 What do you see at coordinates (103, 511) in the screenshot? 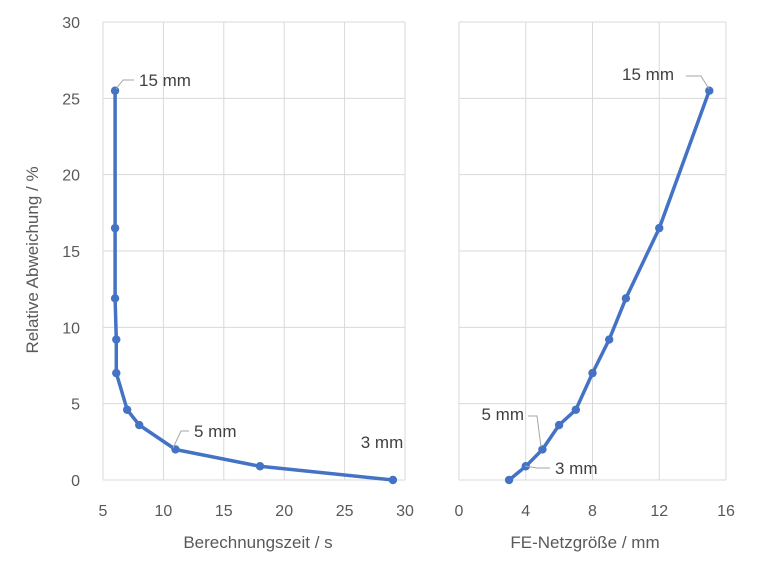
I see `x-tick-label: 5` at bounding box center [103, 511].